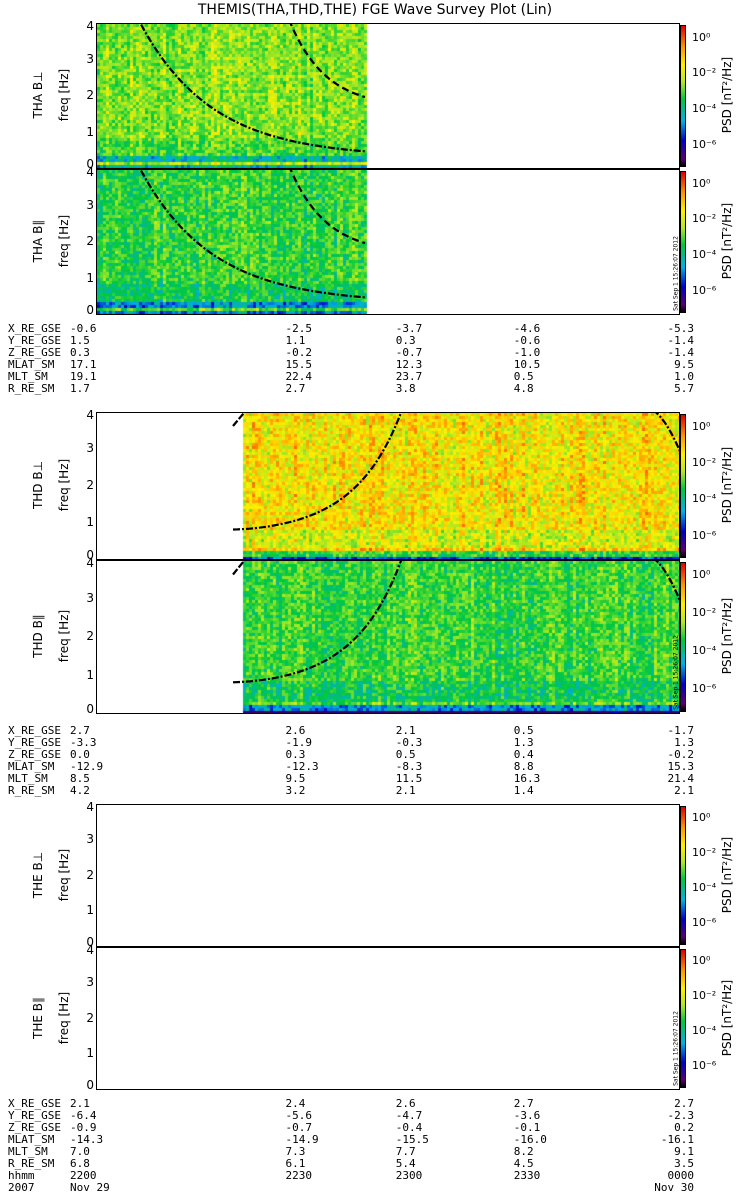 The image size is (750, 1200). What do you see at coordinates (409, 352) in the screenshot?
I see `ephemeris-value: -0.7` at bounding box center [409, 352].